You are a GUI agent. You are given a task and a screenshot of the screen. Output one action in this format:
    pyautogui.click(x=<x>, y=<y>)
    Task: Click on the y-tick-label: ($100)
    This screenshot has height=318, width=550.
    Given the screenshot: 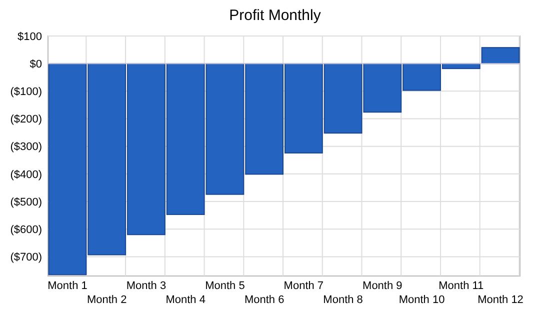 What is the action you would take?
    pyautogui.click(x=26, y=92)
    